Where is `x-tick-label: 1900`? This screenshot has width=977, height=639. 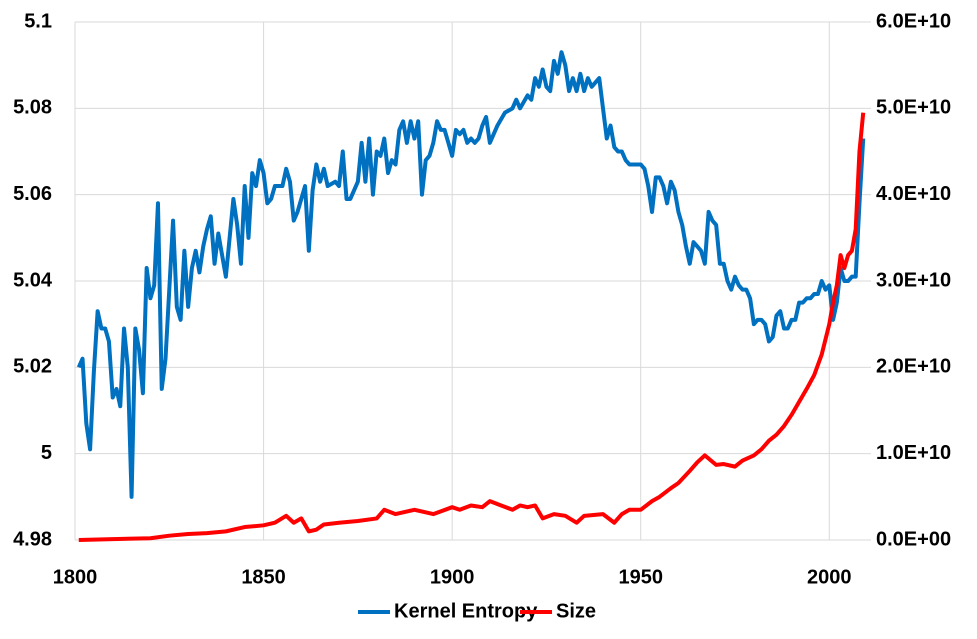 x-tick-label: 1900 is located at coordinates (452, 577).